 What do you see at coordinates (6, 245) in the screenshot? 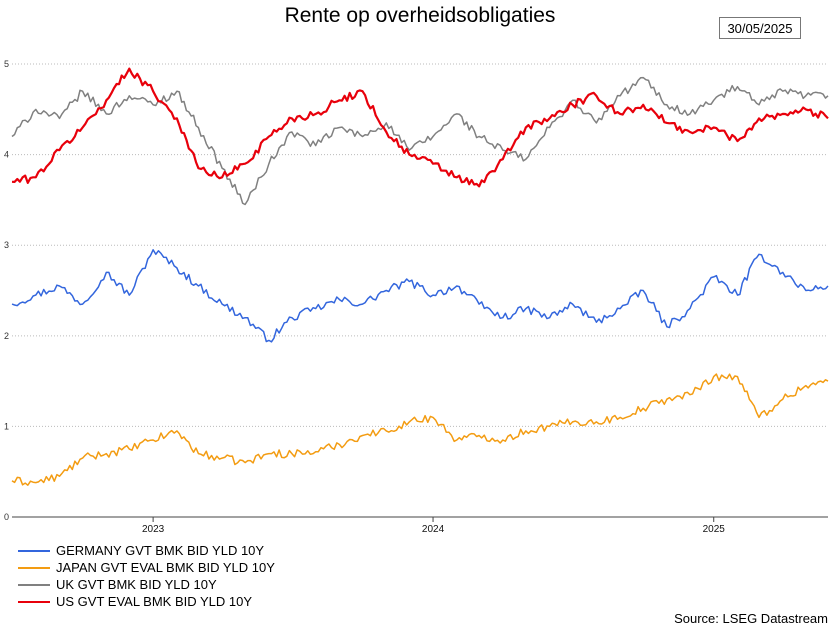
I see `y-tick-label-3: 3` at bounding box center [6, 245].